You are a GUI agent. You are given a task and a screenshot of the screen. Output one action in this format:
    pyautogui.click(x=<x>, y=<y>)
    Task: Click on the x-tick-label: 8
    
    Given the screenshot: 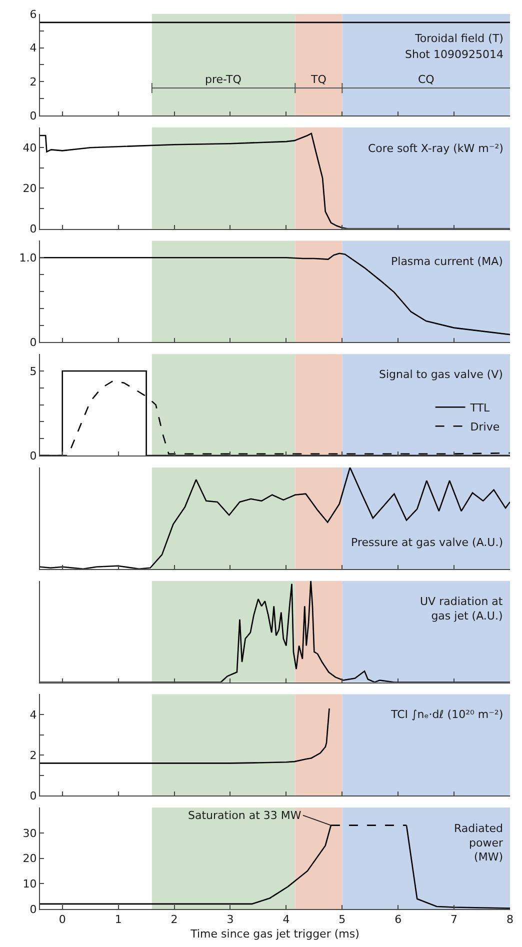 What is the action you would take?
    pyautogui.click(x=510, y=919)
    